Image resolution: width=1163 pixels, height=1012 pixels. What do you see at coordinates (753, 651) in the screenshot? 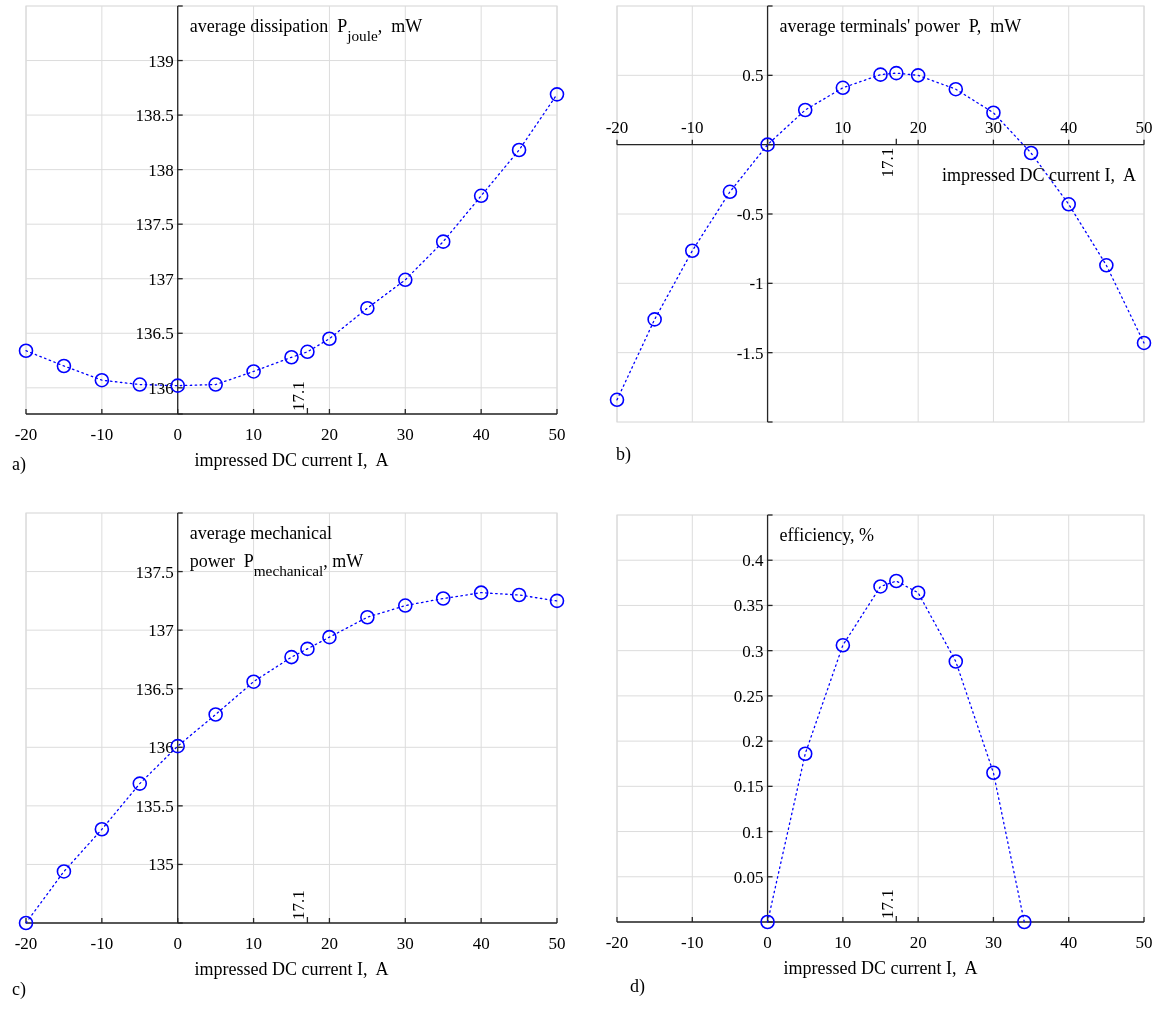
I see `y-tick-label: 0.3` at bounding box center [753, 651].